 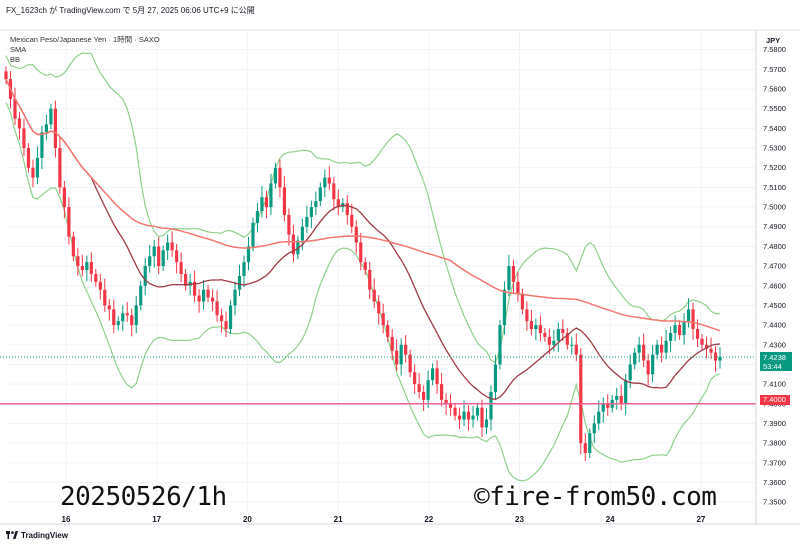 What do you see at coordinates (774, 266) in the screenshot?
I see `y-tick-label: 7.4700` at bounding box center [774, 266].